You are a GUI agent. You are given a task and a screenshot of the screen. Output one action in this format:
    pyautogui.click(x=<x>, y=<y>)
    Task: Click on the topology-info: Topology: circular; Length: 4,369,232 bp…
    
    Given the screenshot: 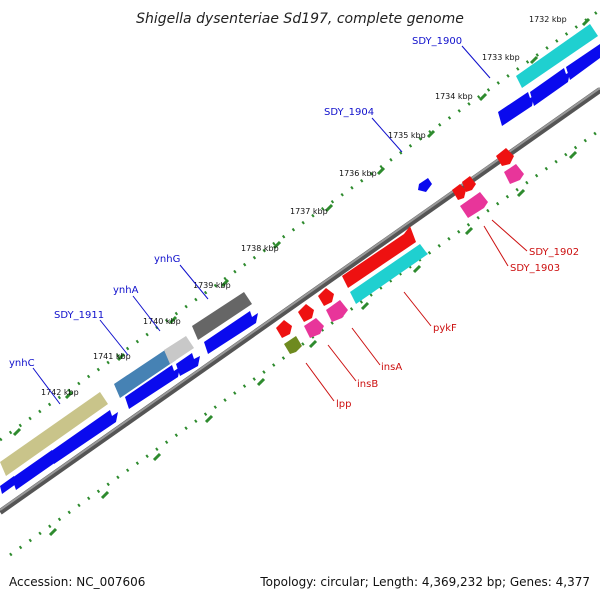 What is the action you would take?
    pyautogui.click(x=424, y=582)
    